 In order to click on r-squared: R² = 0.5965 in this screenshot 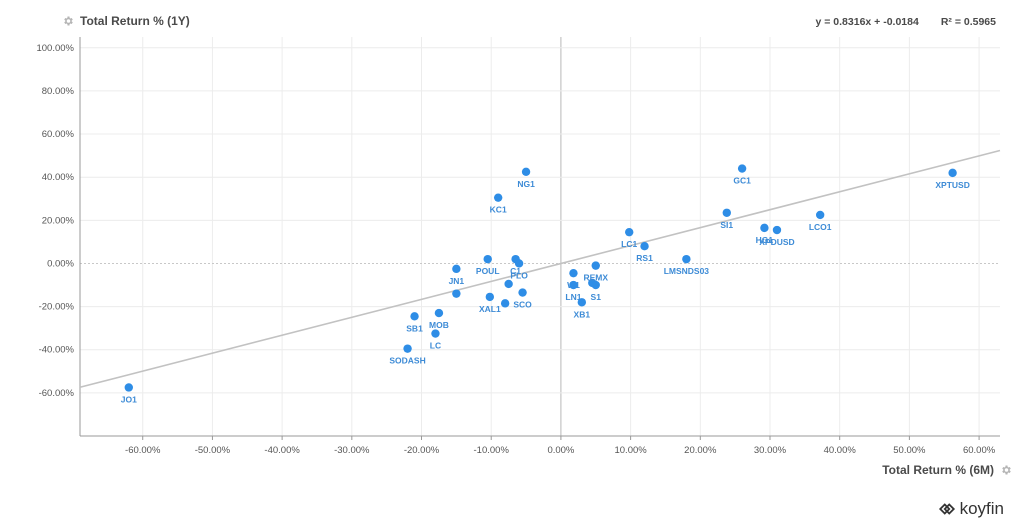, I will do `click(968, 22)`.